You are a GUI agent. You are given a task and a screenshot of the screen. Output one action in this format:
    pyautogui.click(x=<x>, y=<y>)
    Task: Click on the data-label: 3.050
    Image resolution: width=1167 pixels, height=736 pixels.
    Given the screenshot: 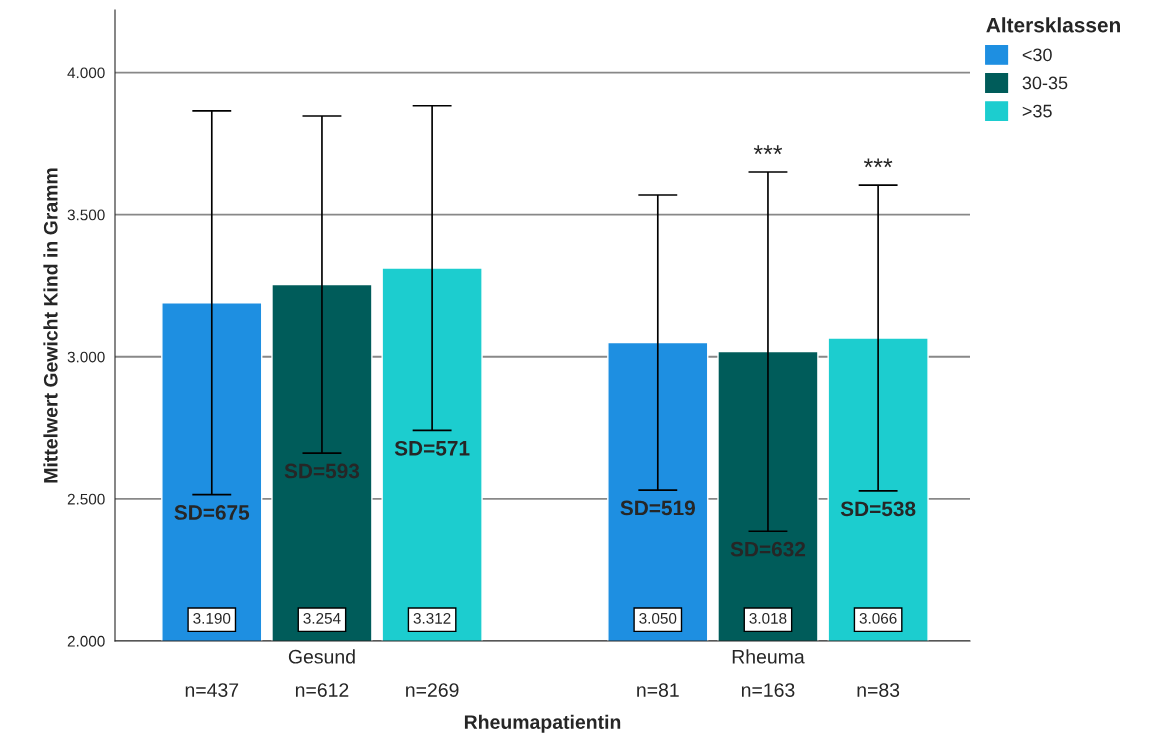 What is the action you would take?
    pyautogui.click(x=658, y=618)
    